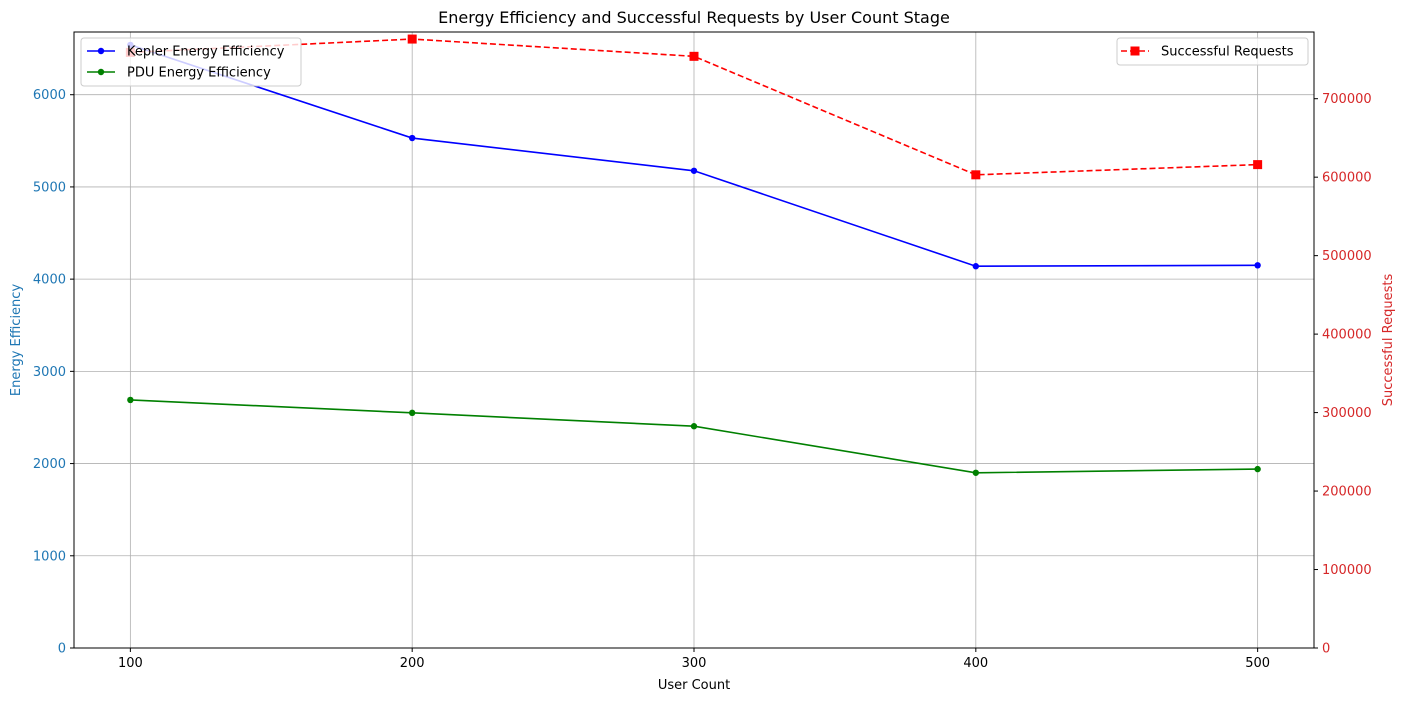 The width and height of the screenshot is (1406, 701). I want to click on left-y-axis-label: Energy Efficiency, so click(16, 340).